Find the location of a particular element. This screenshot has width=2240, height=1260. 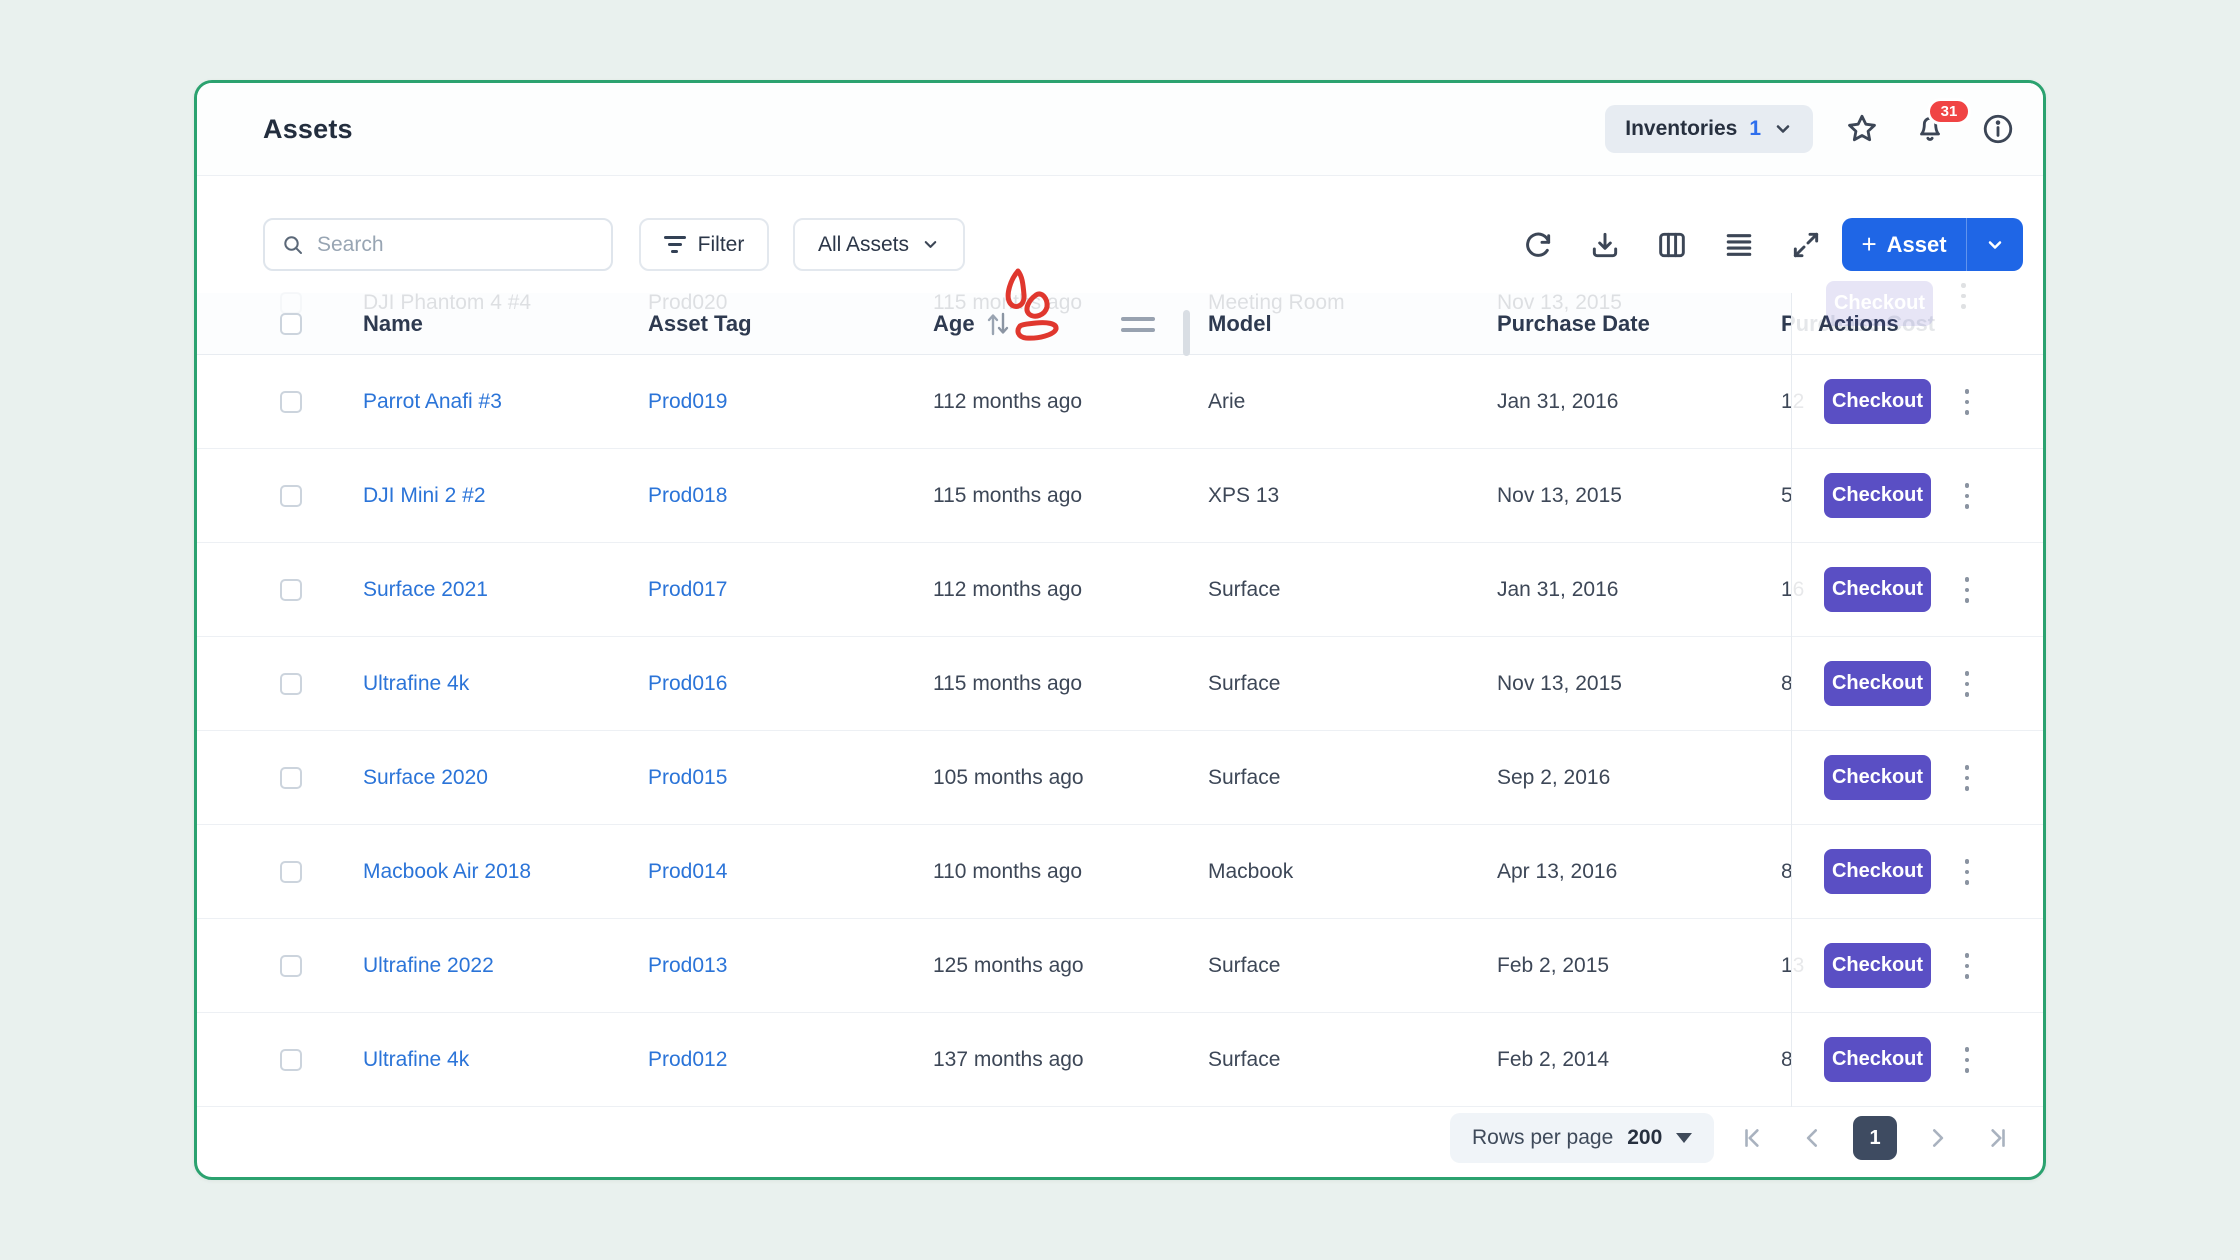

last-page-button is located at coordinates (1997, 1138).